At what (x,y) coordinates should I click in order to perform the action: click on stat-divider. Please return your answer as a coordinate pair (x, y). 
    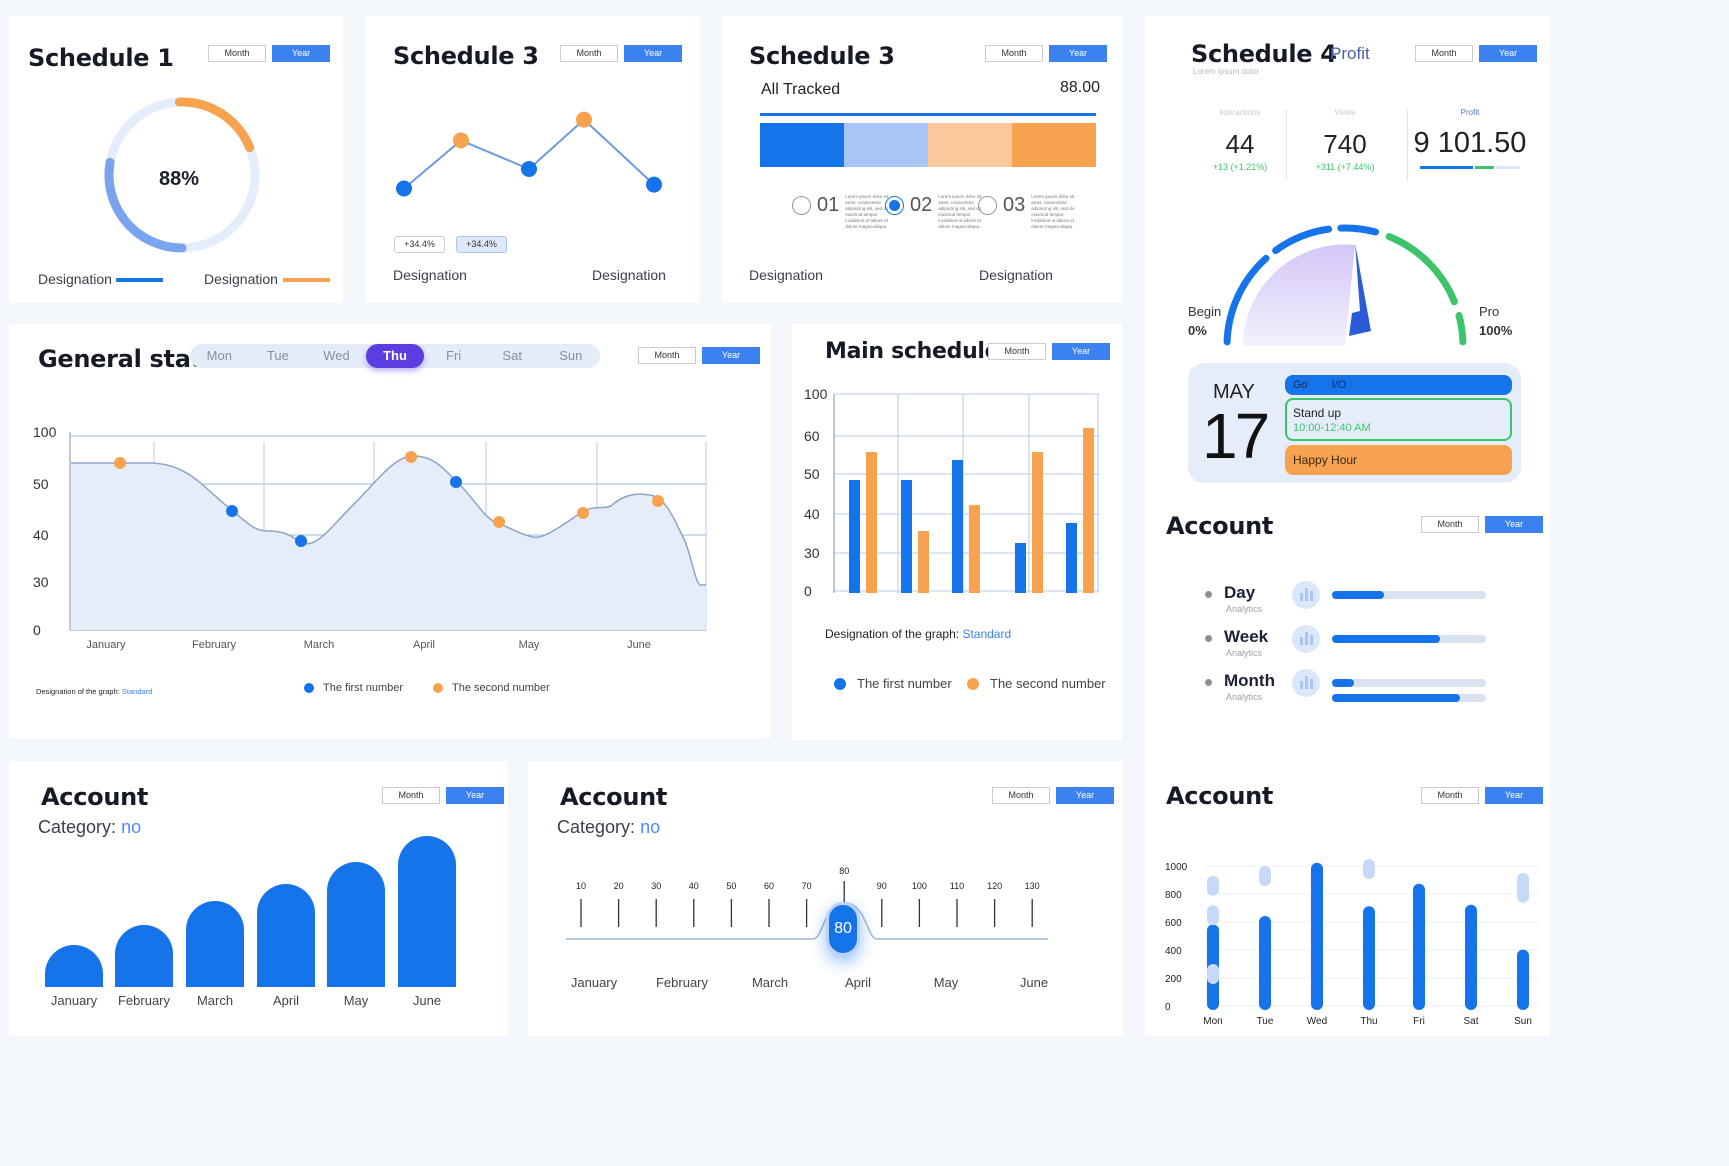
    Looking at the image, I should click on (1407, 145).